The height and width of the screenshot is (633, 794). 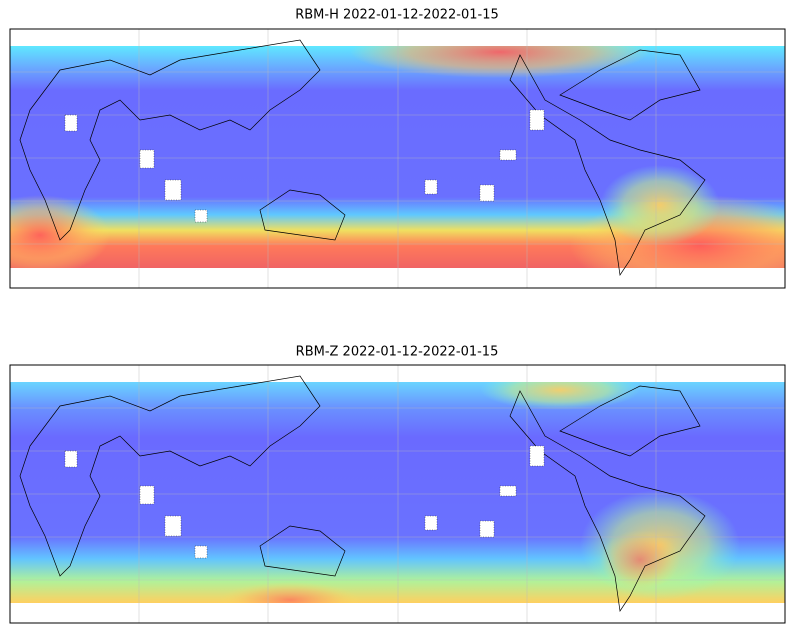 I want to click on panel-title: RBM-Z 2022-01-12-2022-01-15, so click(x=397, y=352).